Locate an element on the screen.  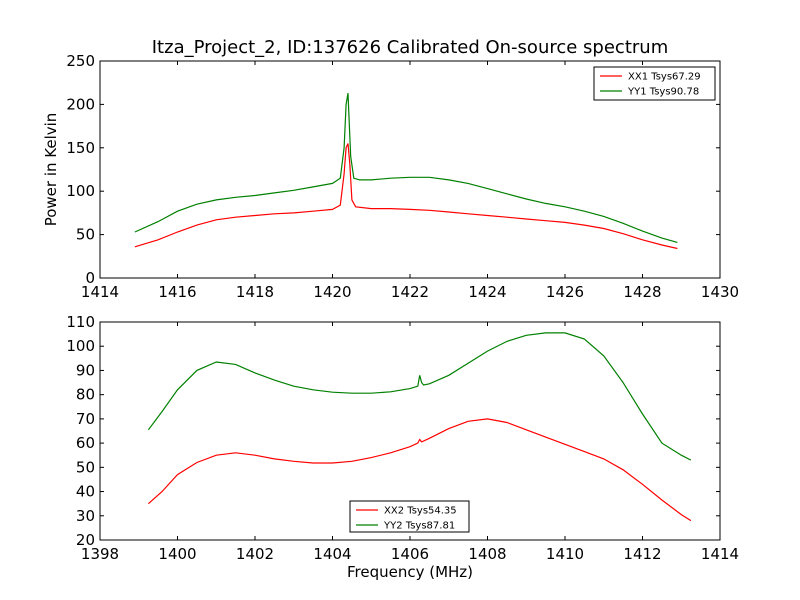
legend: XX2 Tsys54.35 YY2 Tsys87.81 is located at coordinates (409, 516).